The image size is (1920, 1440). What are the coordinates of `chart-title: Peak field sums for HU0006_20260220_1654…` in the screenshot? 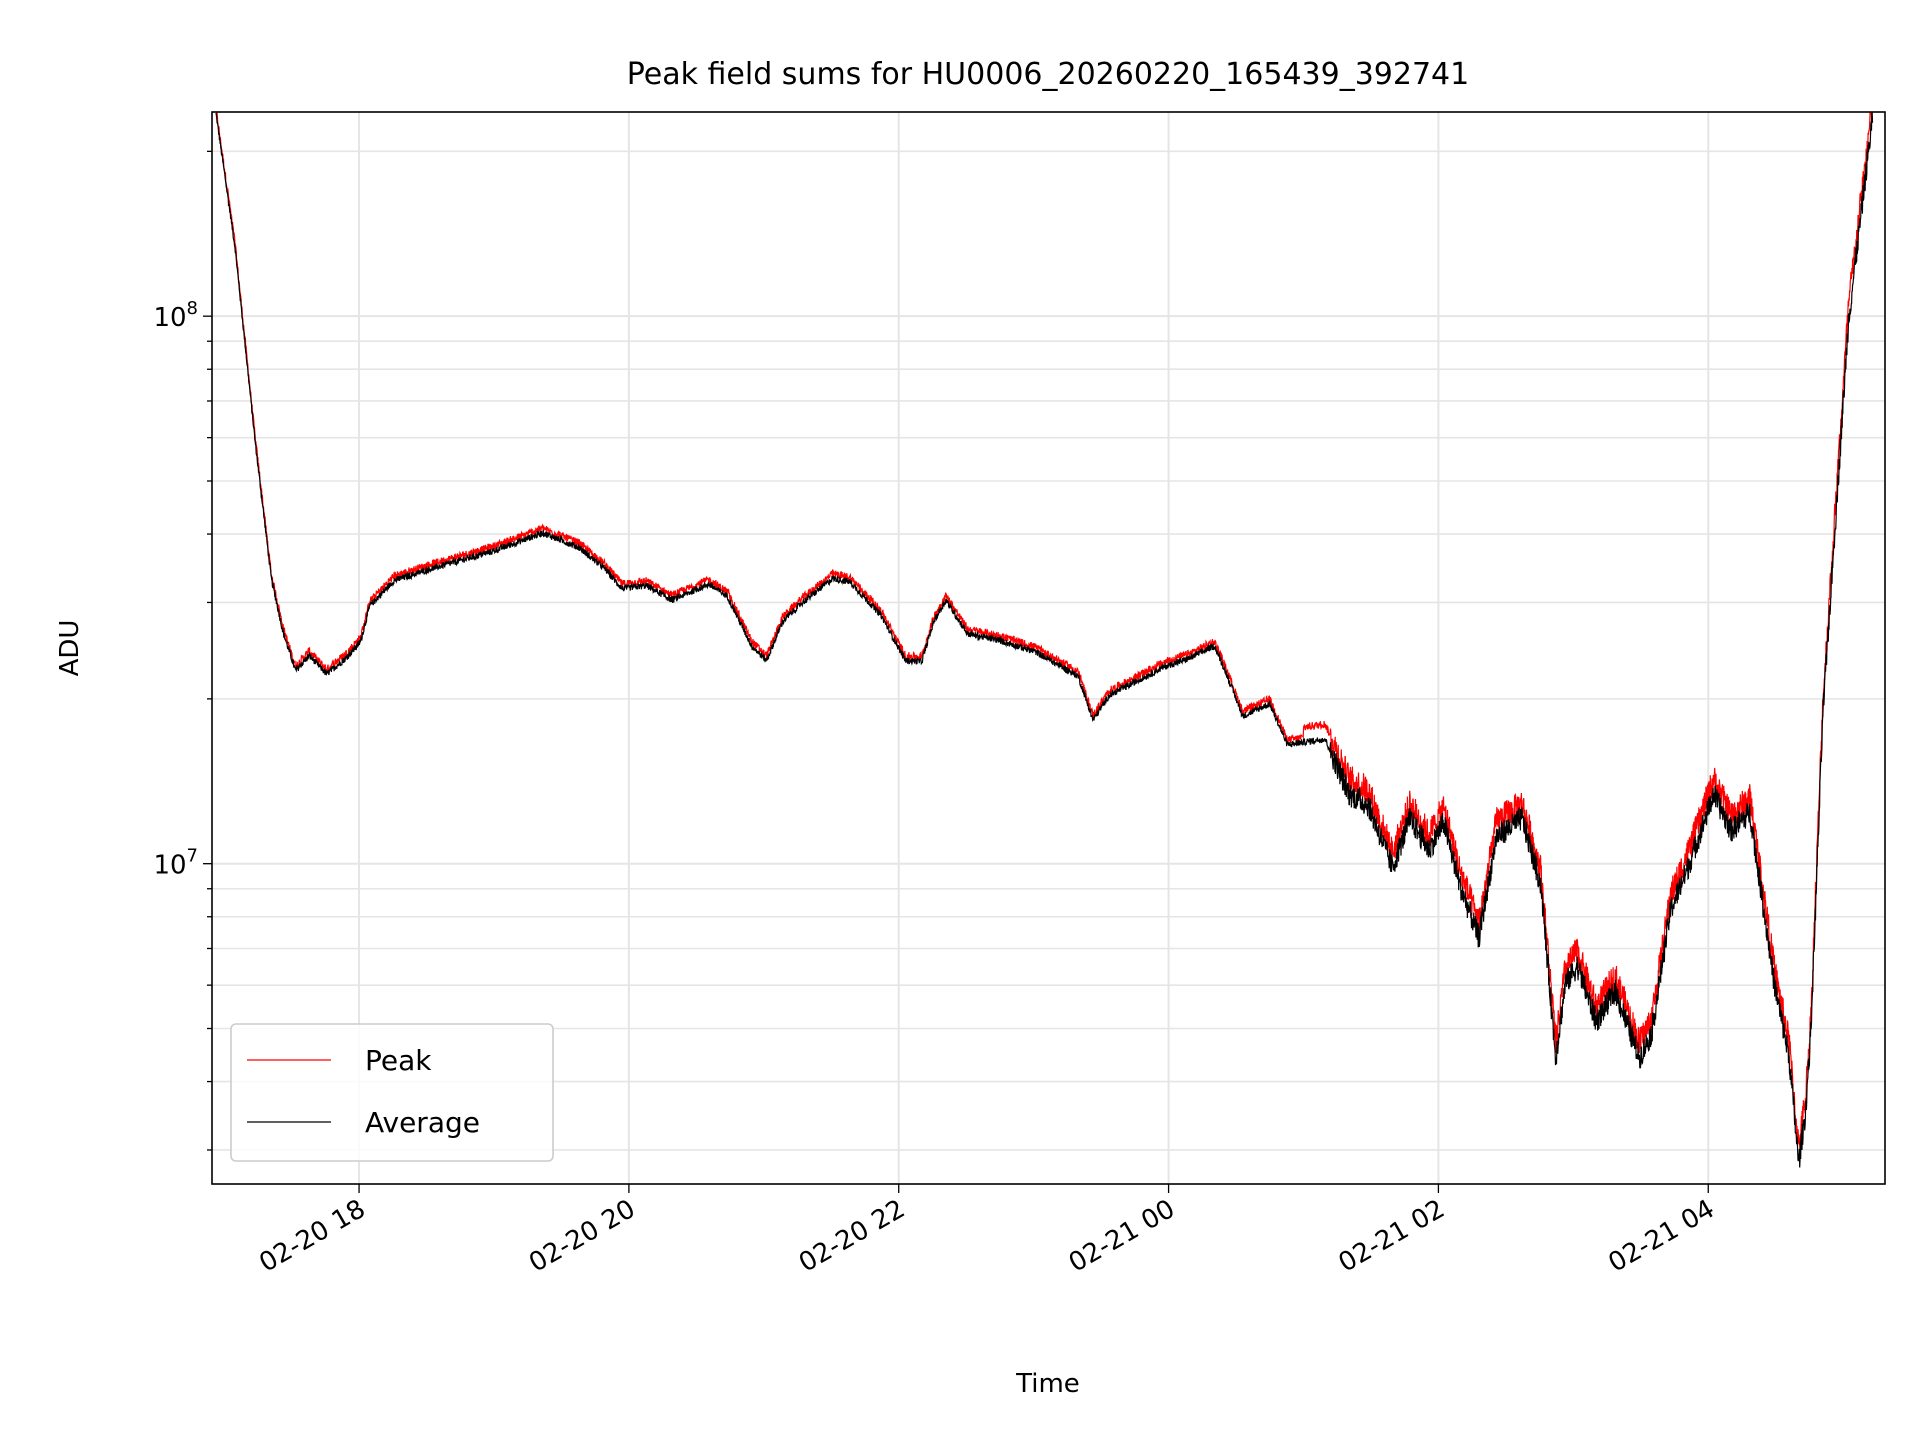 It's located at (1048, 74).